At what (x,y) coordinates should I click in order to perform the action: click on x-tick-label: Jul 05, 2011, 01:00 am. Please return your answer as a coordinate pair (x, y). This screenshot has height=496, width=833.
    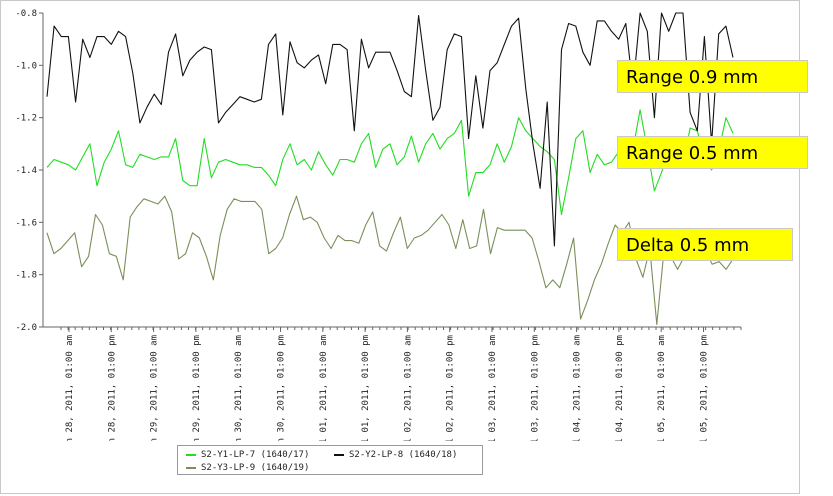
    Looking at the image, I should click on (662, 388).